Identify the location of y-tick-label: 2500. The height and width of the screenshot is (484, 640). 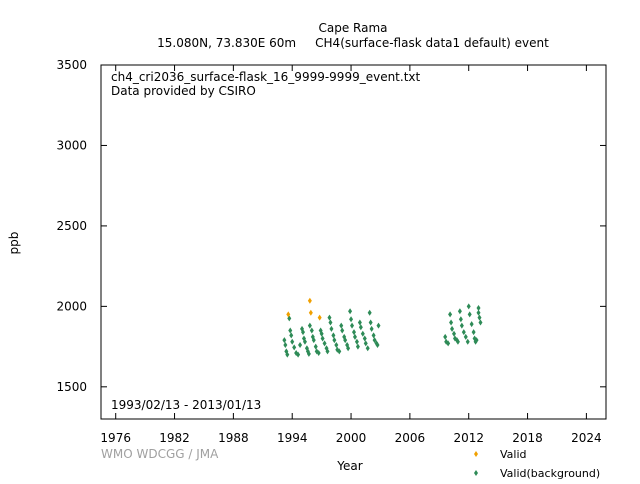
(71, 226).